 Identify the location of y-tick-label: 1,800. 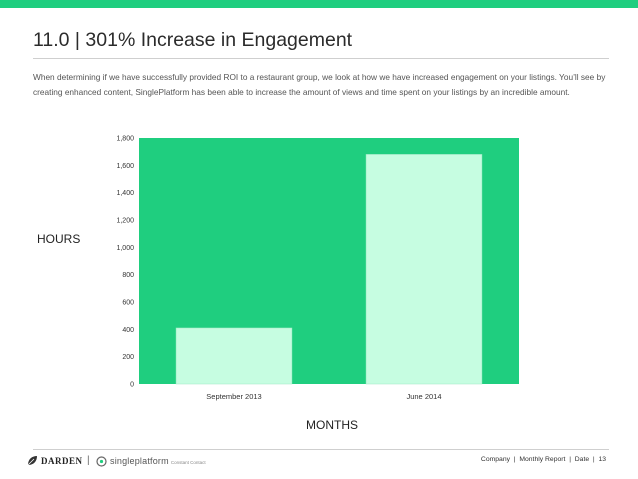
(125, 139).